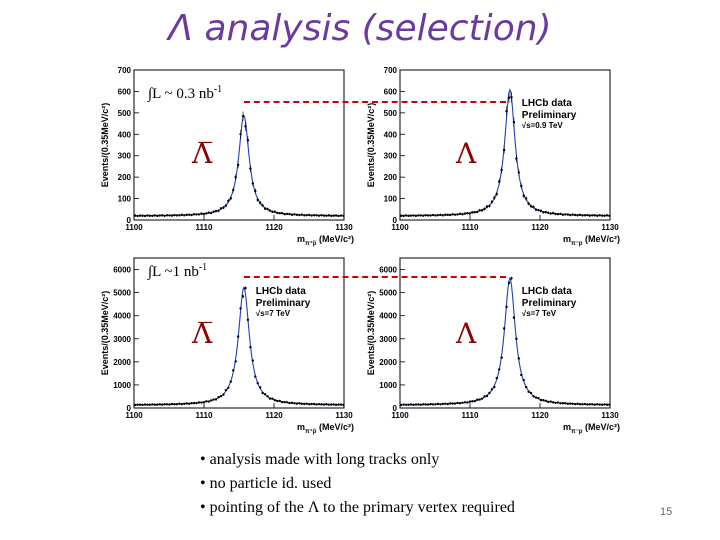 The height and width of the screenshot is (540, 720). I want to click on legend-status: Preliminary, so click(283, 303).